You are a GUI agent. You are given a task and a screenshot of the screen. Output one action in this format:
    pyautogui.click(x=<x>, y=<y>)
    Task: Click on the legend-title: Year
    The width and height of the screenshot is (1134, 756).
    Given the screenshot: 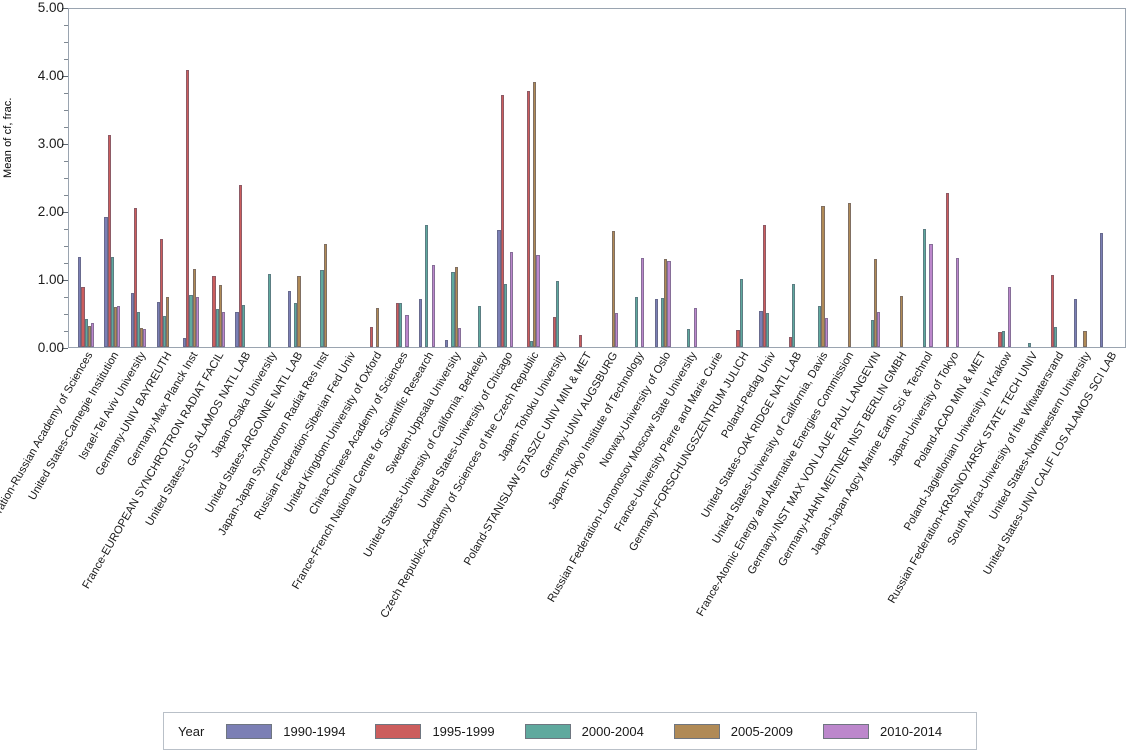 What is the action you would take?
    pyautogui.click(x=191, y=731)
    